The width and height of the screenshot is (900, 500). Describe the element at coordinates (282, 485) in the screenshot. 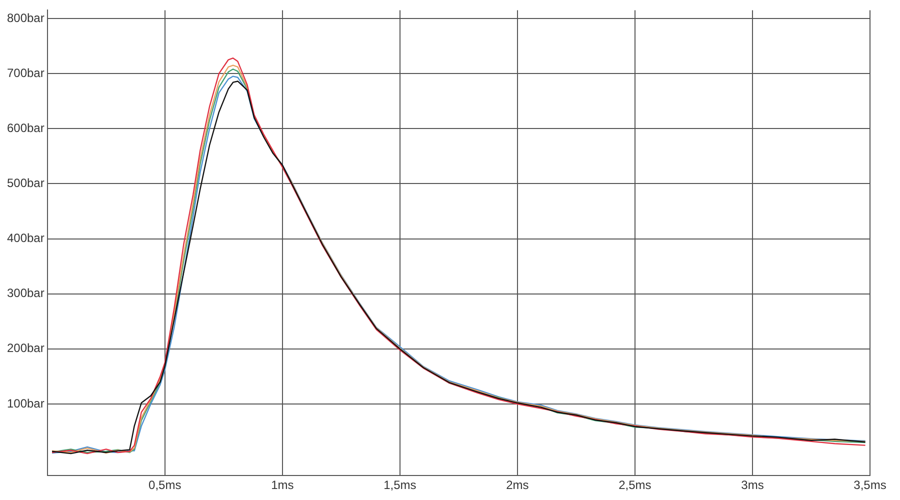

I see `x-tick-label: 1ms` at that location.